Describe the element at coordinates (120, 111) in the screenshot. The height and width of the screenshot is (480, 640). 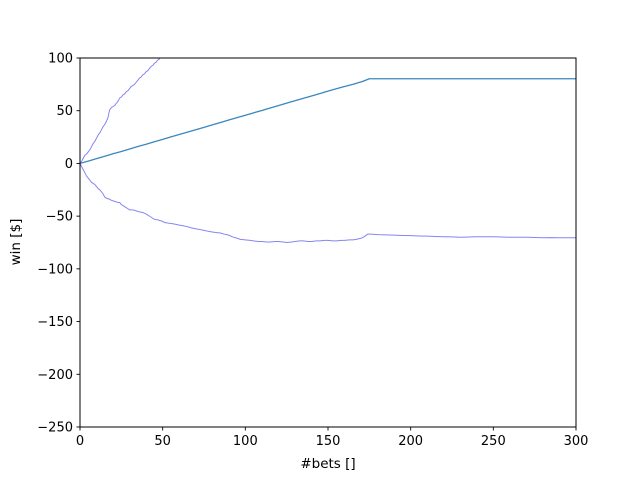
I see `series-line-upper-envelope` at that location.